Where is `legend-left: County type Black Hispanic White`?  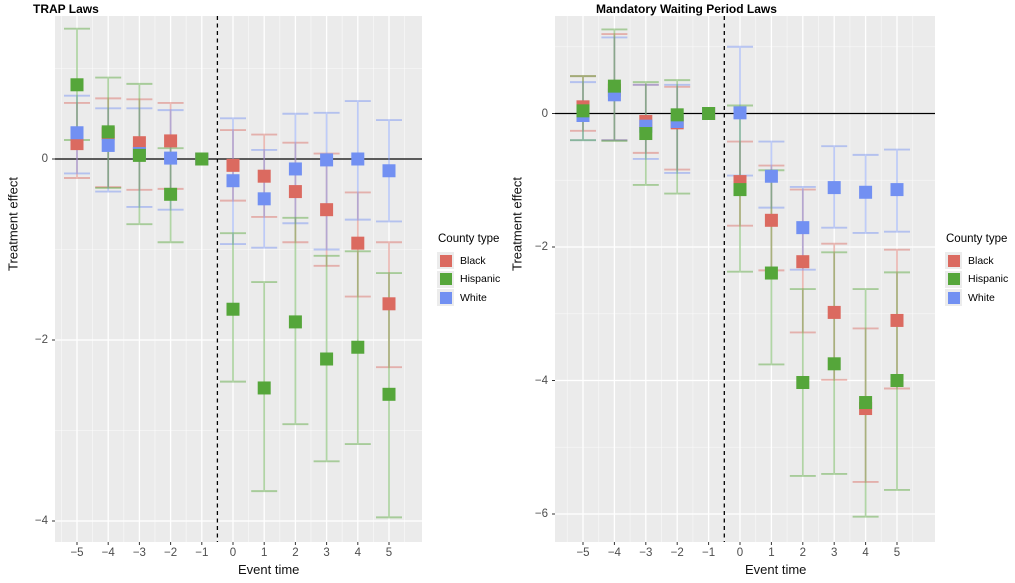 legend-left: County type Black Hispanic White is located at coordinates (468, 270).